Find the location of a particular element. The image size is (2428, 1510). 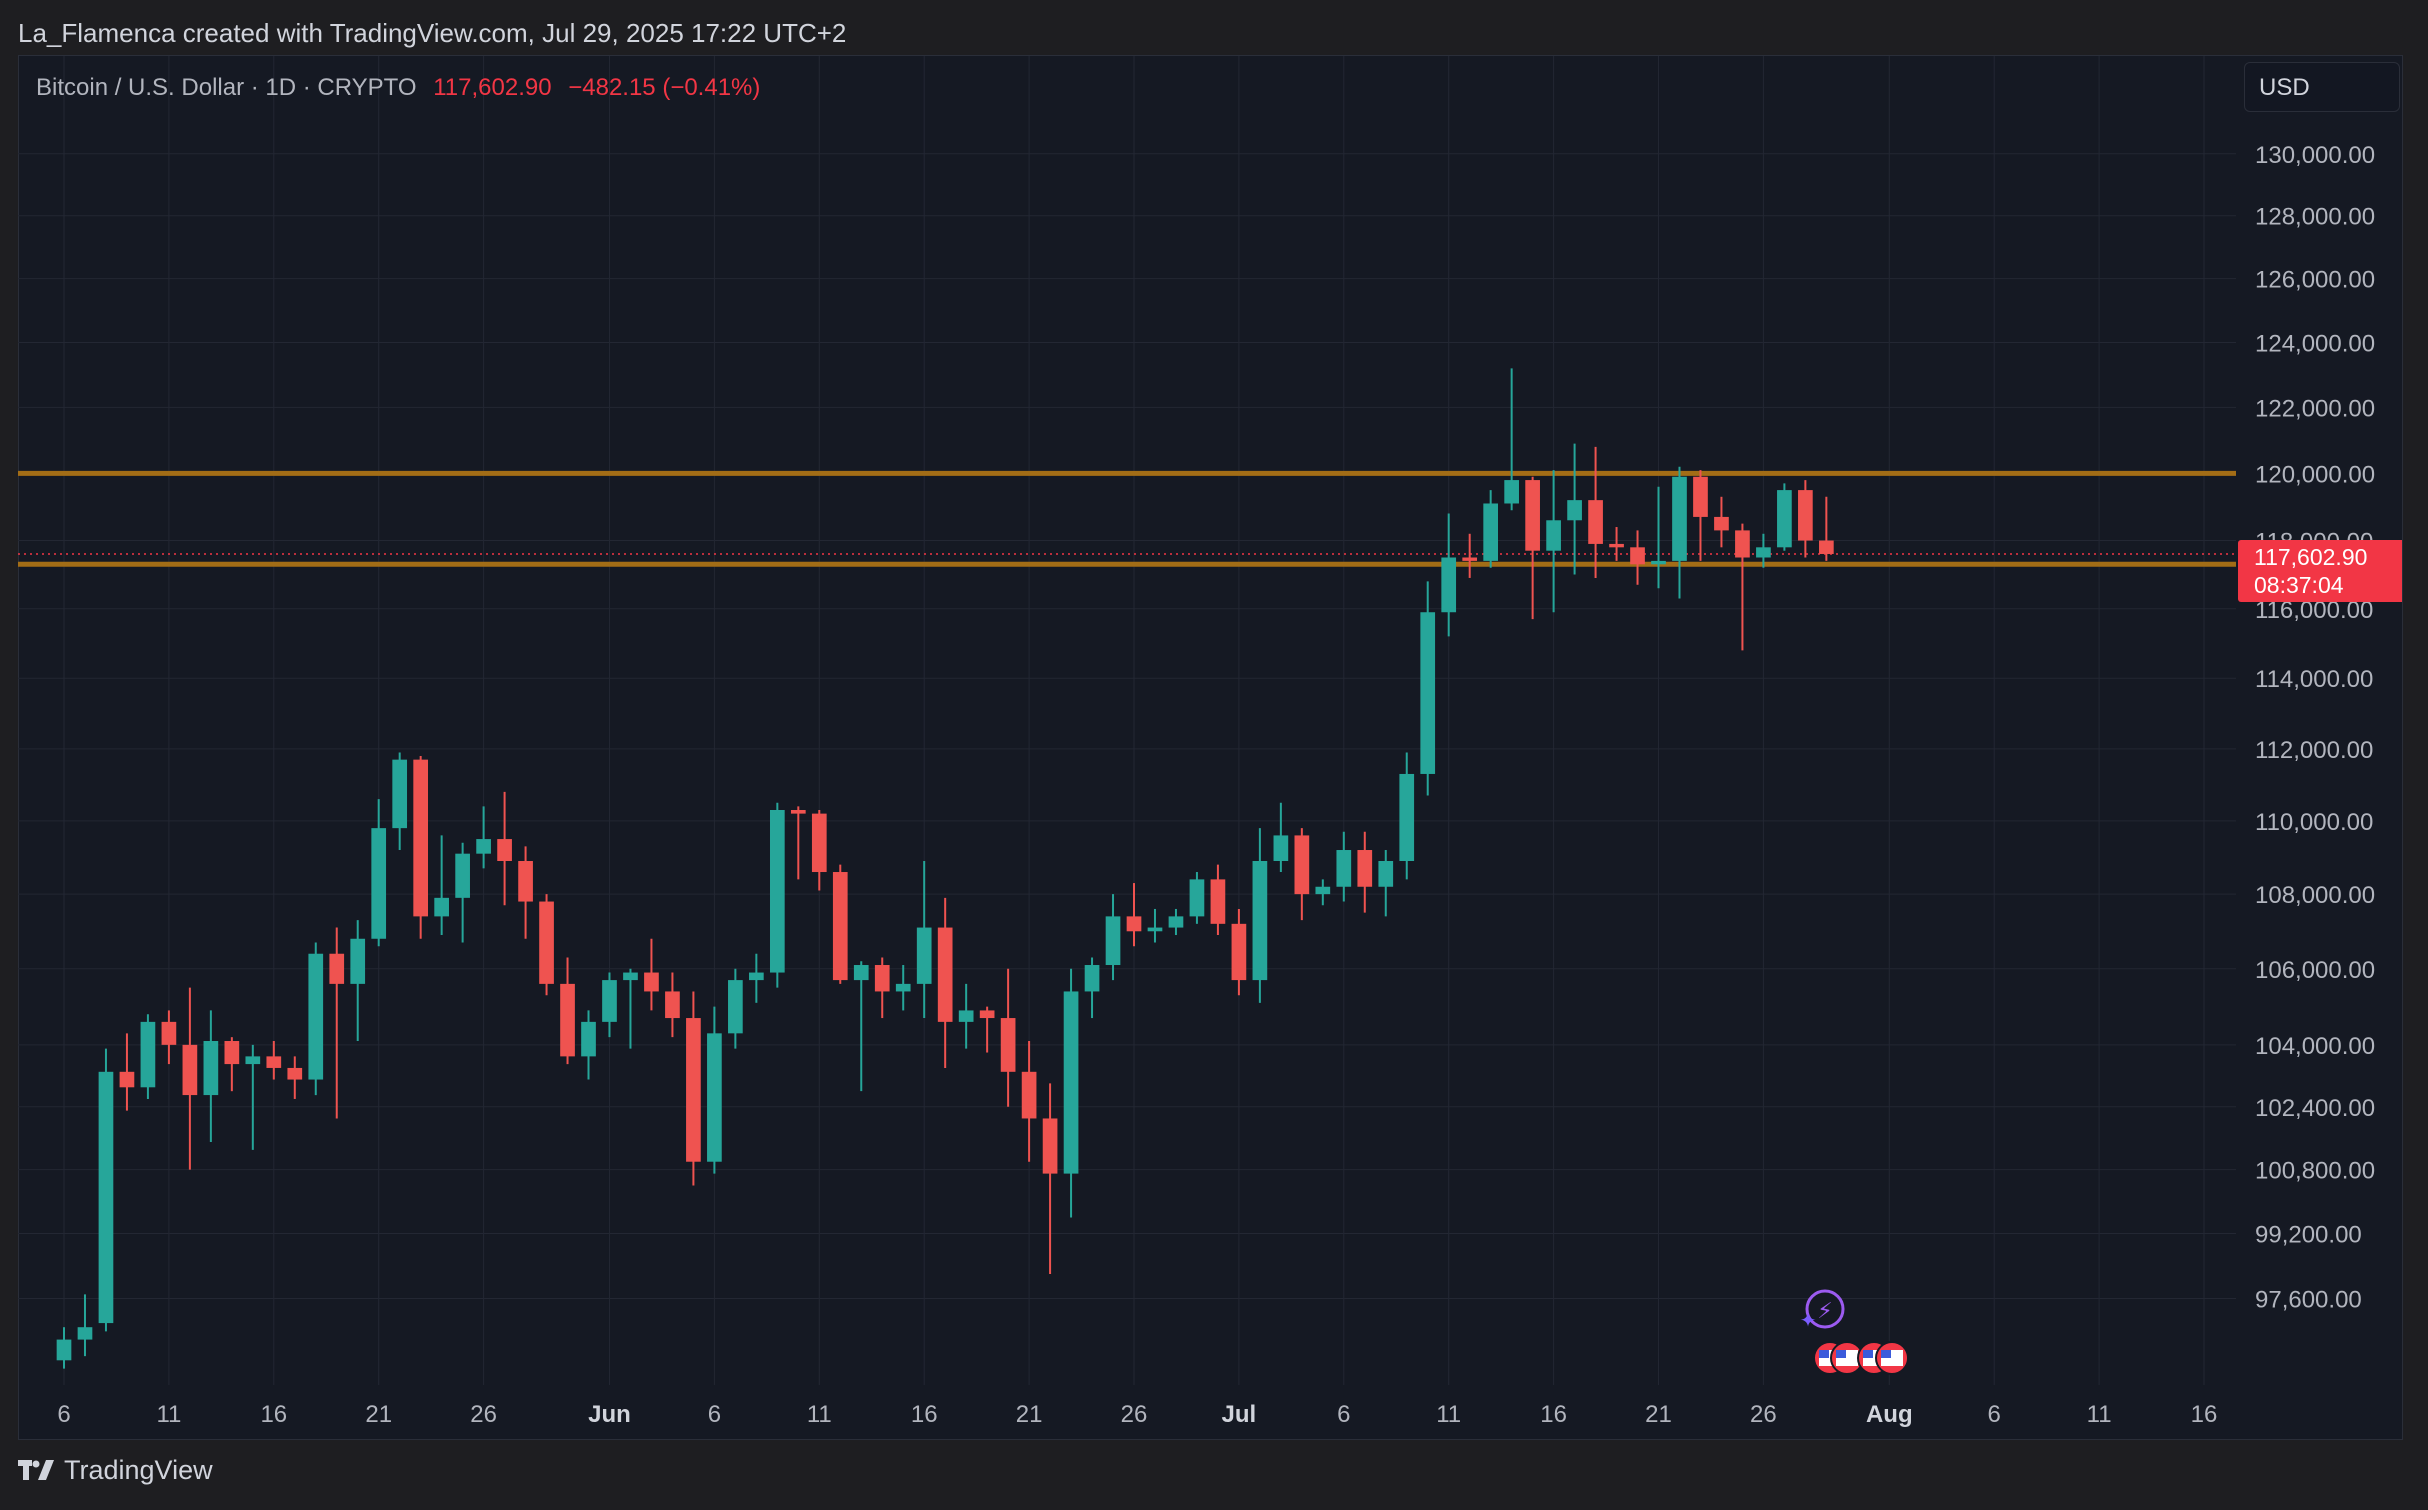

time-tick-label: Aug is located at coordinates (1889, 1414).